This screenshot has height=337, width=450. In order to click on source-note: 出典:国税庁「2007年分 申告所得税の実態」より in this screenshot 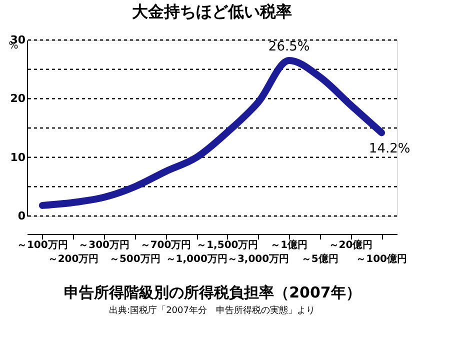, I will do `click(212, 310)`.